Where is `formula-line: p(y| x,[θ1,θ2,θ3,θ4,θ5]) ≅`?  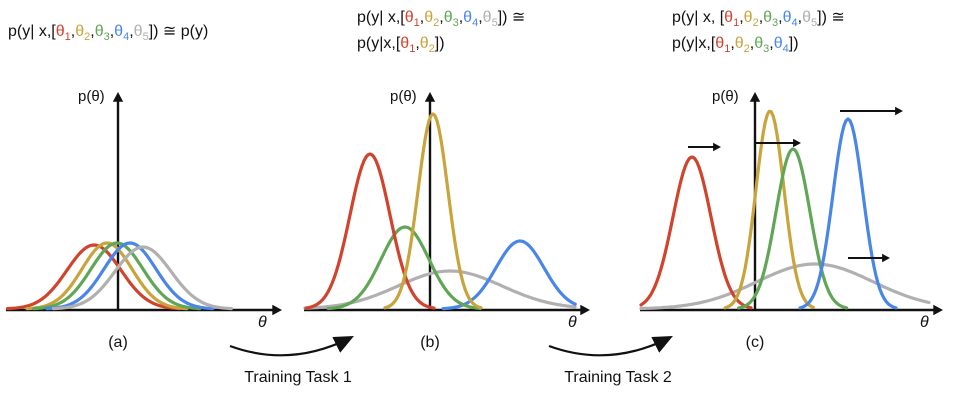 formula-line: p(y| x,[θ1,θ2,θ3,θ4,θ5]) ≅ is located at coordinates (441, 19).